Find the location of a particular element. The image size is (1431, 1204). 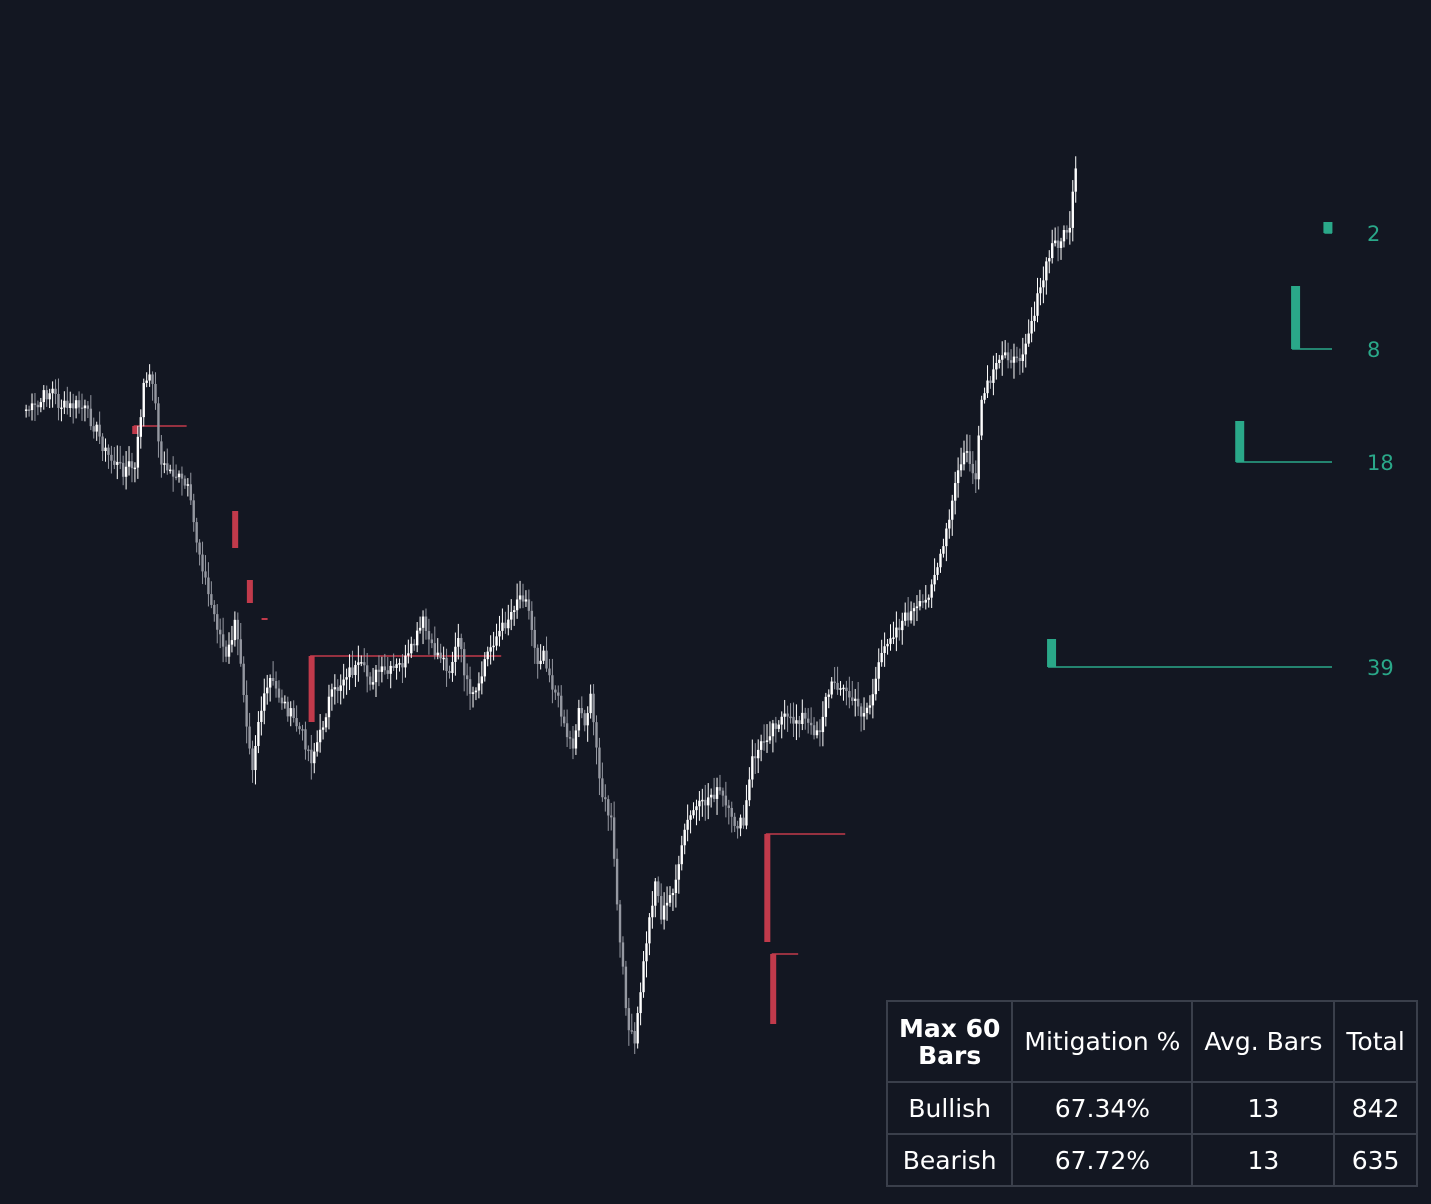

bearish-total: 635 is located at coordinates (1375, 1160).